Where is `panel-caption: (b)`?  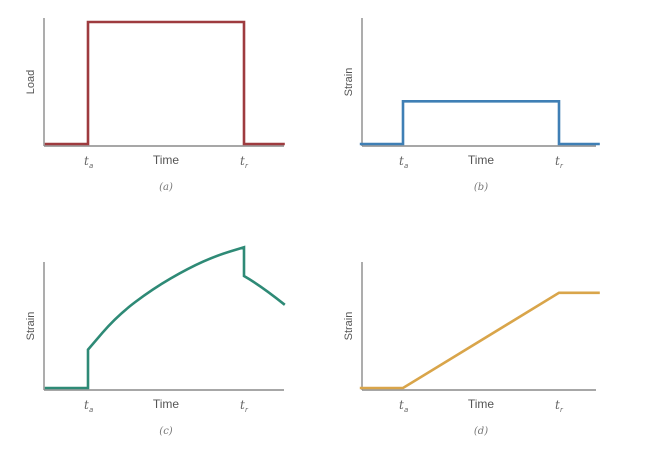
panel-caption: (b) is located at coordinates (481, 187).